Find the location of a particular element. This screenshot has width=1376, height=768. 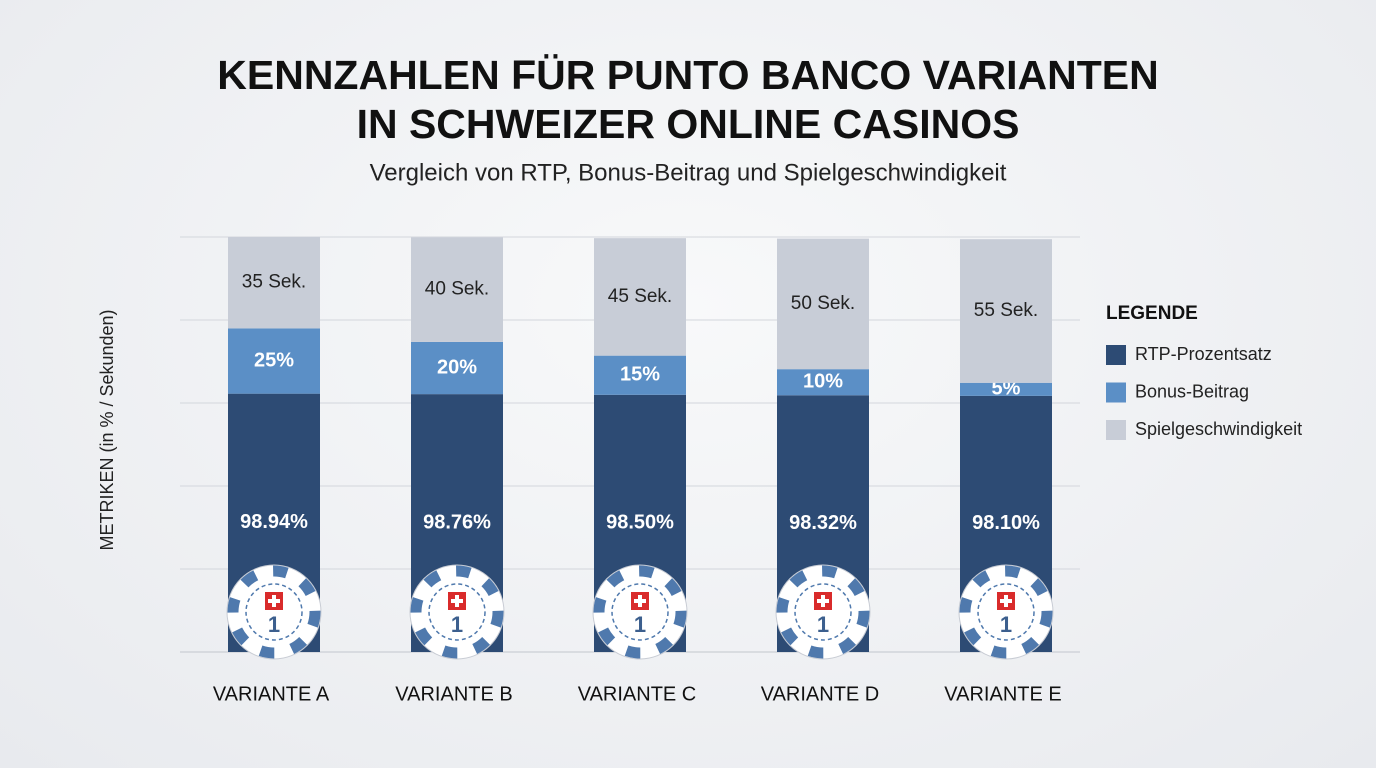

value-label: 98.50% is located at coordinates (640, 523).